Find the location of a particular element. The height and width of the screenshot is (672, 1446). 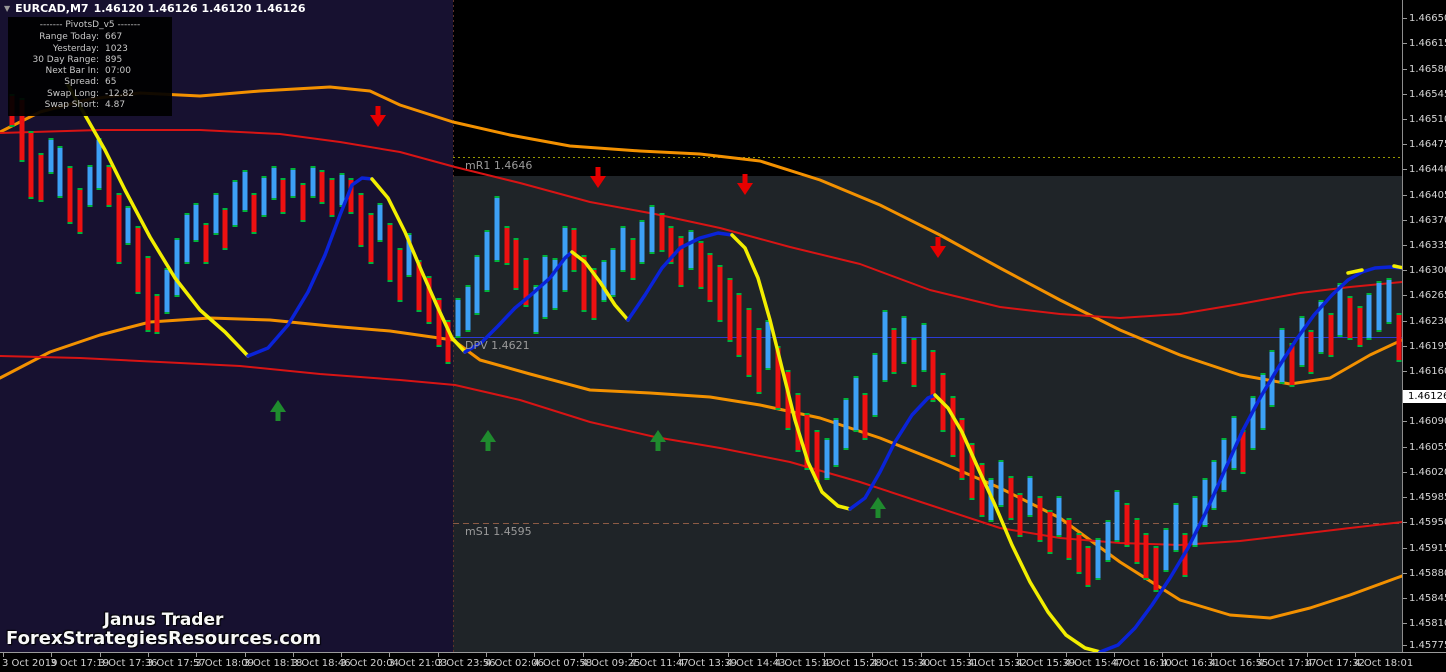

indicator-row: Swap Short: 4.87 is located at coordinates (90, 105).